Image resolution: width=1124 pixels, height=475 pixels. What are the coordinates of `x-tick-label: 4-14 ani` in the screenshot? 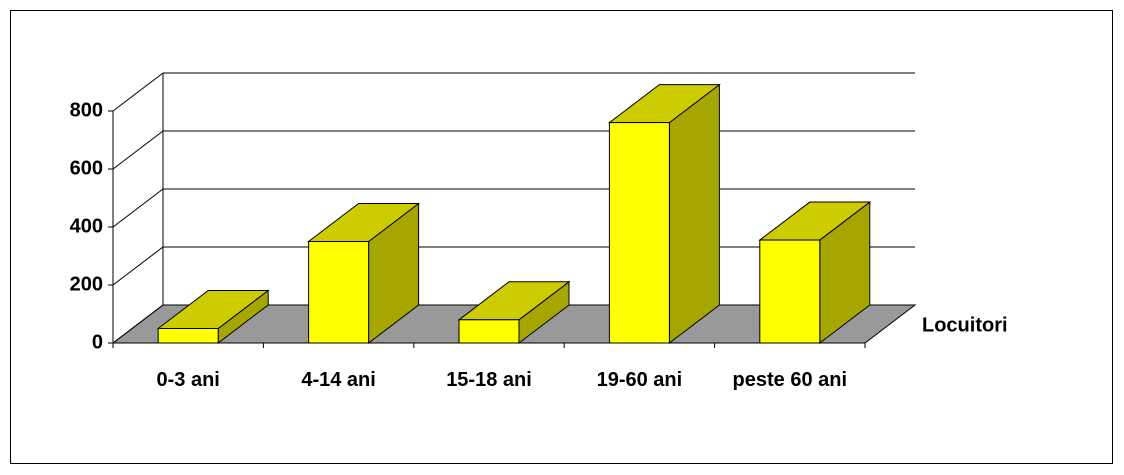 It's located at (338, 380).